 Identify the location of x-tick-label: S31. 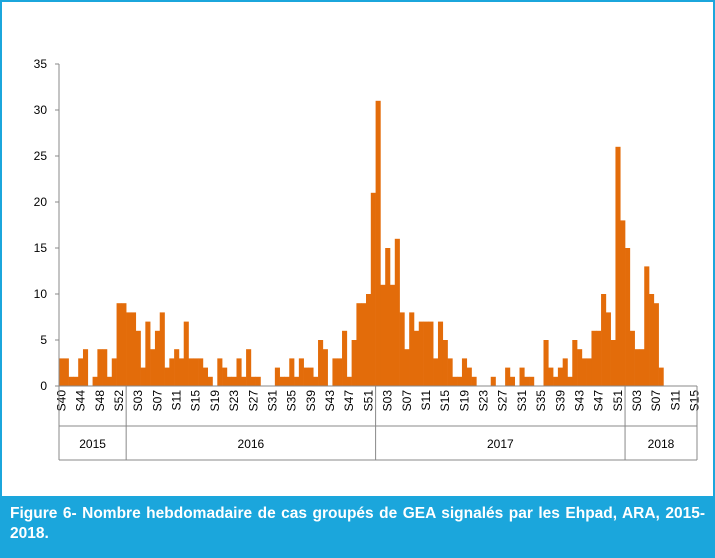
(272, 401).